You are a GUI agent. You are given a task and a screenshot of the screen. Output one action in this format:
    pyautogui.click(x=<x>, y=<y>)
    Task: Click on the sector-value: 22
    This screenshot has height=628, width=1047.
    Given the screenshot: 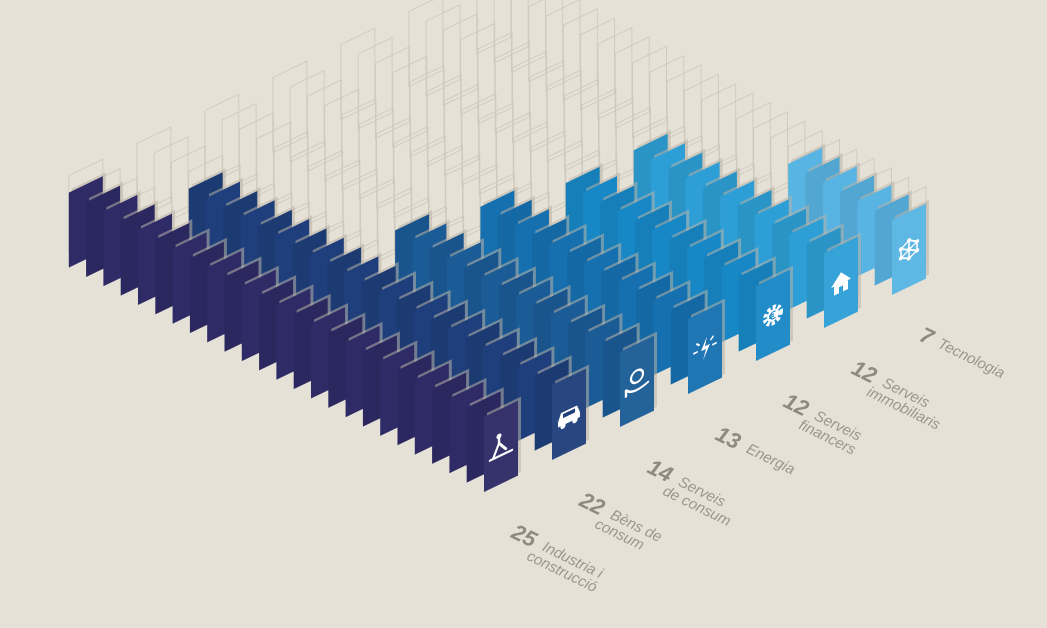 What is the action you would take?
    pyautogui.click(x=592, y=504)
    